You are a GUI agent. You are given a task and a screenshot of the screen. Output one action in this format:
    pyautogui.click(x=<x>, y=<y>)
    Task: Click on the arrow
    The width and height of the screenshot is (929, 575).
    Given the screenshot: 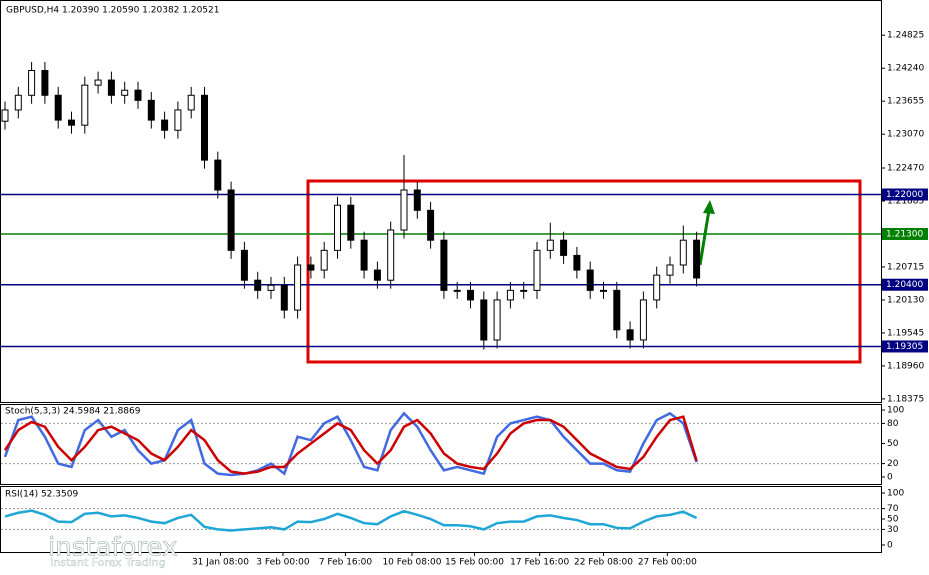 What is the action you would take?
    pyautogui.click(x=704, y=237)
    